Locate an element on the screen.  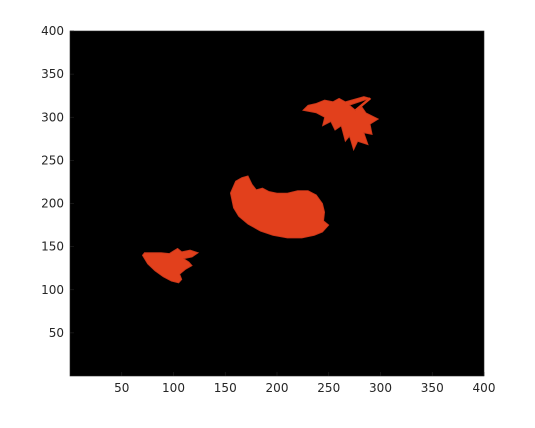
x-tick-label: 350 is located at coordinates (432, 388).